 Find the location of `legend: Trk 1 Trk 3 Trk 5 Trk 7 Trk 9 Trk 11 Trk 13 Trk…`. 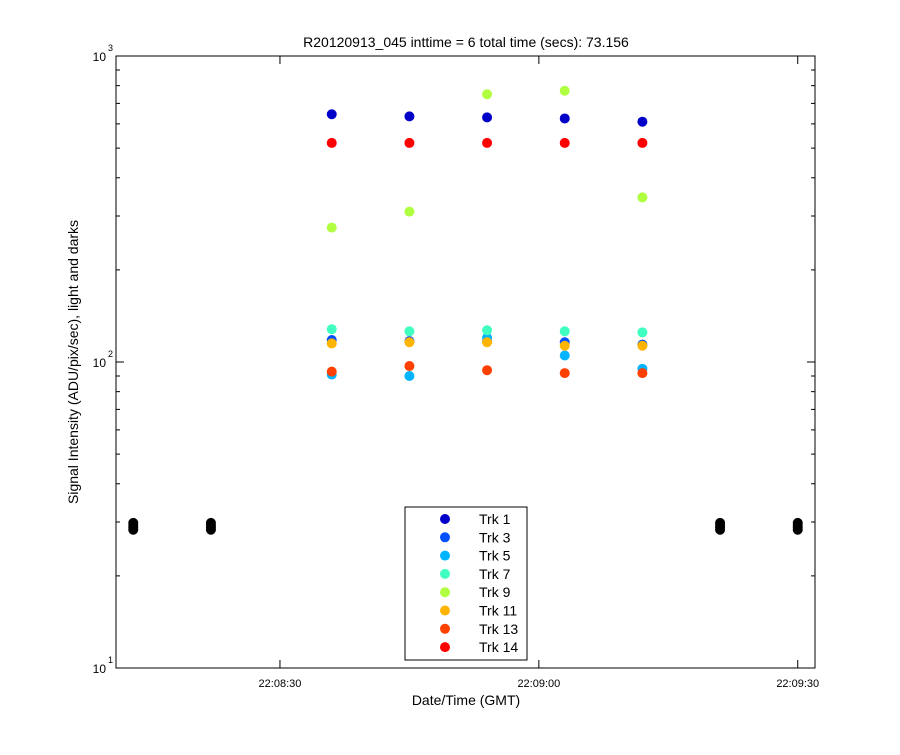

legend: Trk 1 Trk 3 Trk 5 Trk 7 Trk 9 Trk 11 Trk 13 Trk… is located at coordinates (466, 583).